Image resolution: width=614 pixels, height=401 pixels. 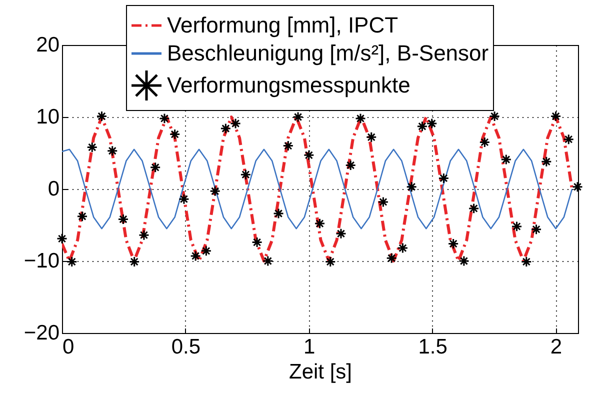 What do you see at coordinates (42, 333) in the screenshot?
I see `y-tick-label: −20` at bounding box center [42, 333].